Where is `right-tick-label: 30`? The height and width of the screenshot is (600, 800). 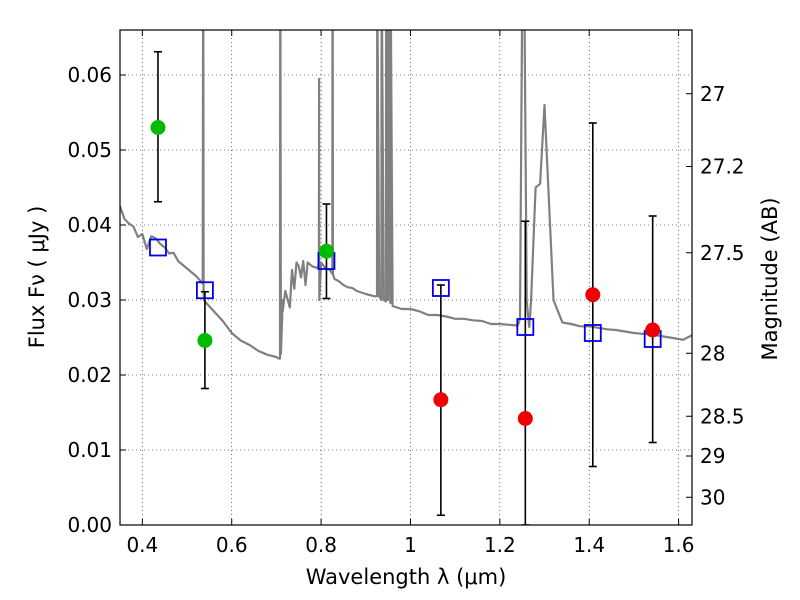 right-tick-label: 30 is located at coordinates (712, 497).